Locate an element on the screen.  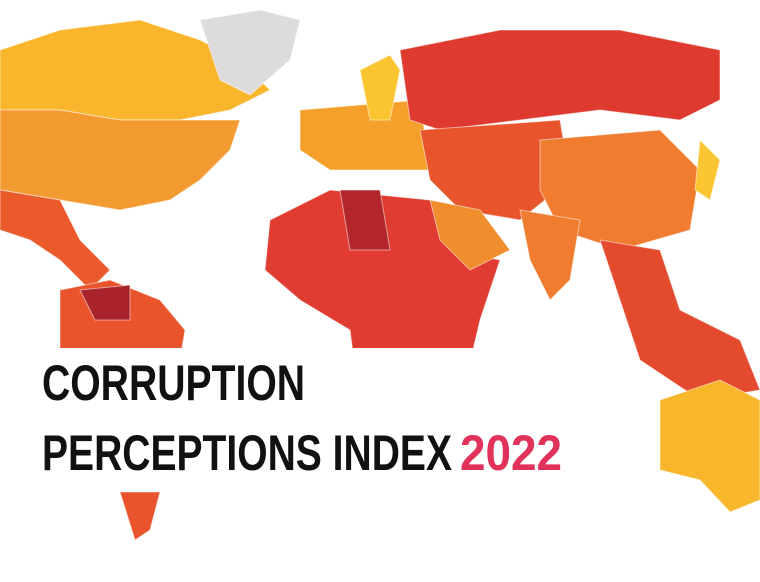
libya is located at coordinates (365, 220).